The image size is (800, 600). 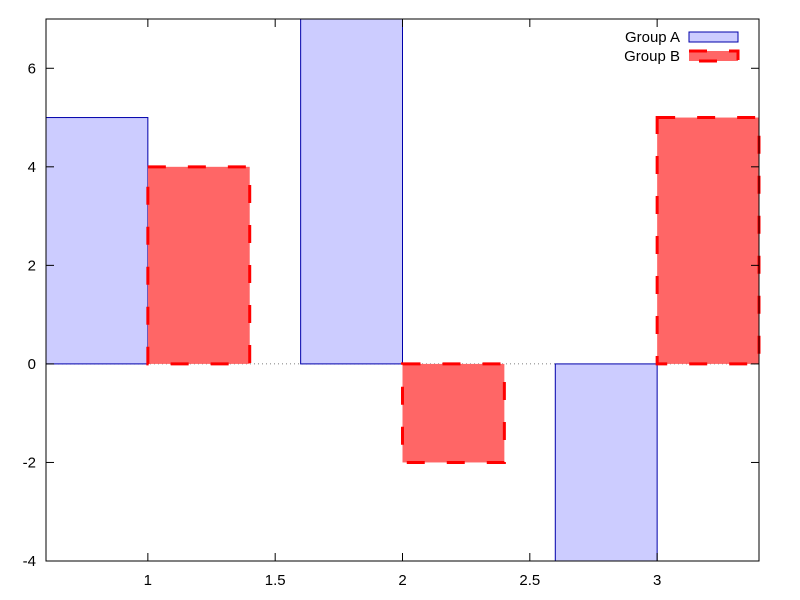 I want to click on legend-label-1: Group A, so click(x=652, y=37).